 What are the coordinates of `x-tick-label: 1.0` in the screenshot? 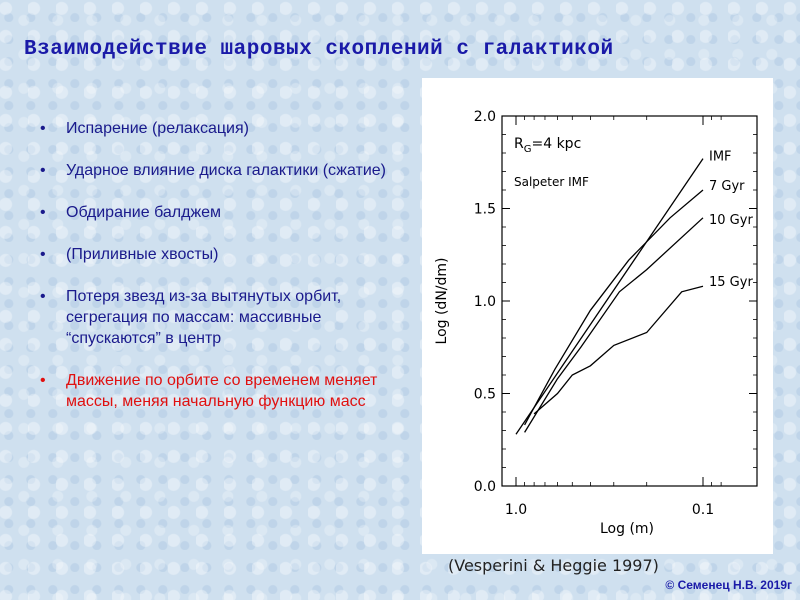 It's located at (516, 510).